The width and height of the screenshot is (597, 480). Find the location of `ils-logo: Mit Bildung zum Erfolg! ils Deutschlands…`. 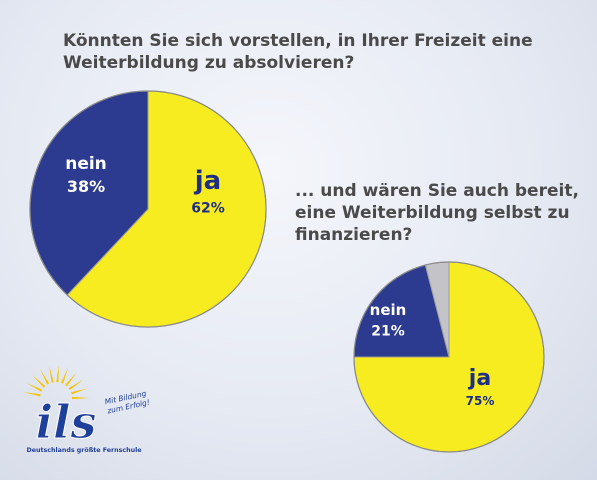

ils-logo: Mit Bildung zum Erfolg! ils Deutschlands… is located at coordinates (87, 409).